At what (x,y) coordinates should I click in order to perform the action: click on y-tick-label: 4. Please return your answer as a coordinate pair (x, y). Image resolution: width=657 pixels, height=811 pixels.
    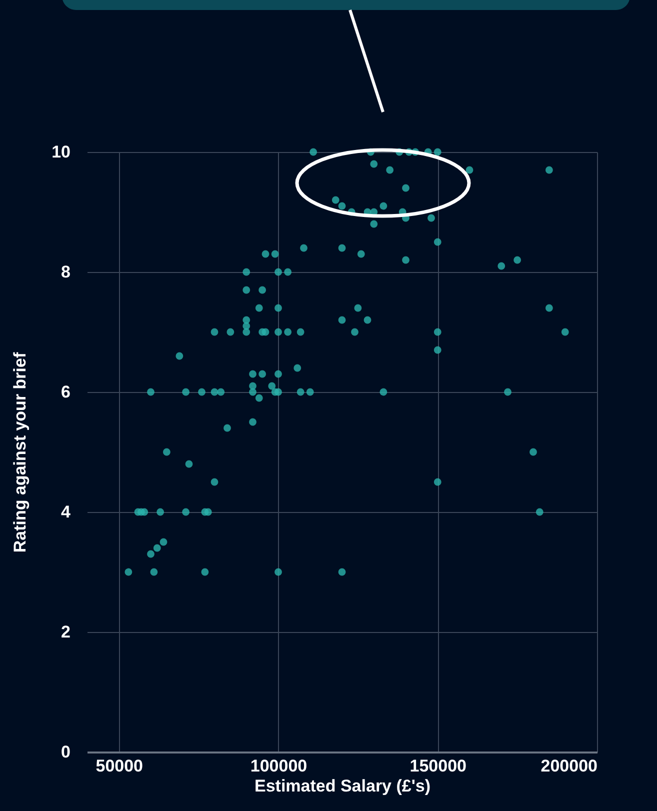
    Looking at the image, I should click on (66, 512).